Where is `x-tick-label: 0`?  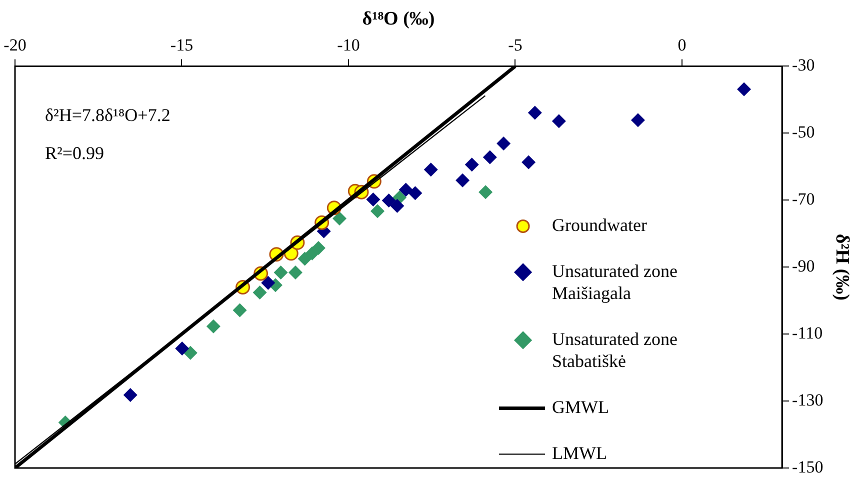 x-tick-label: 0 is located at coordinates (682, 44).